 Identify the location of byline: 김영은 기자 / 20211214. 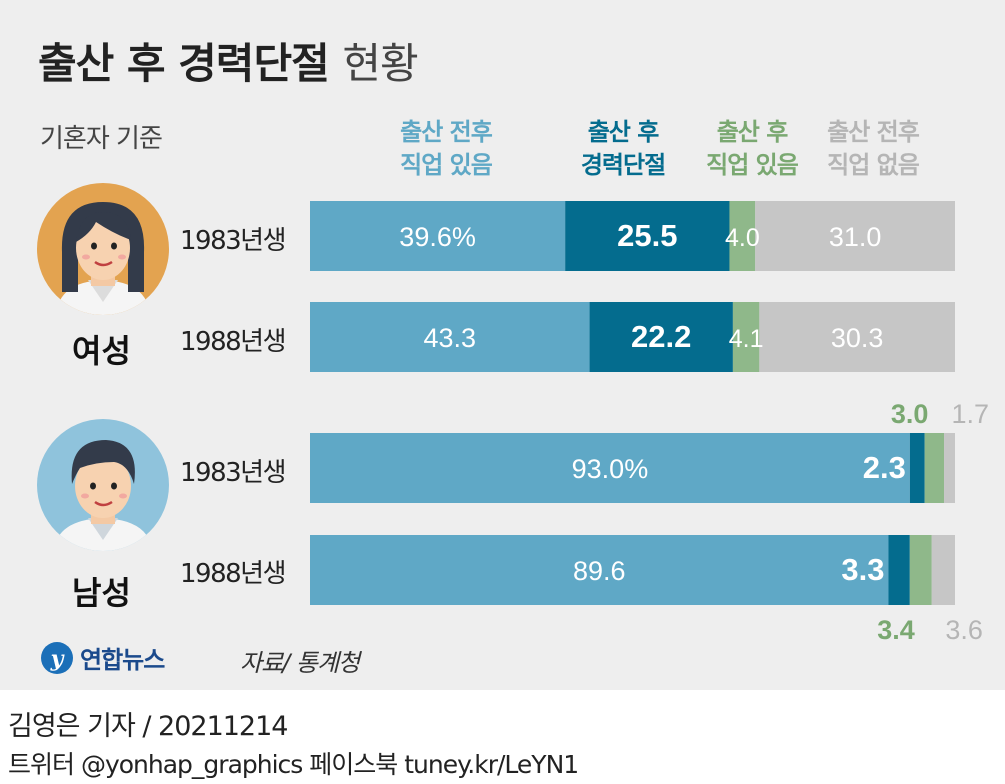
(148, 726).